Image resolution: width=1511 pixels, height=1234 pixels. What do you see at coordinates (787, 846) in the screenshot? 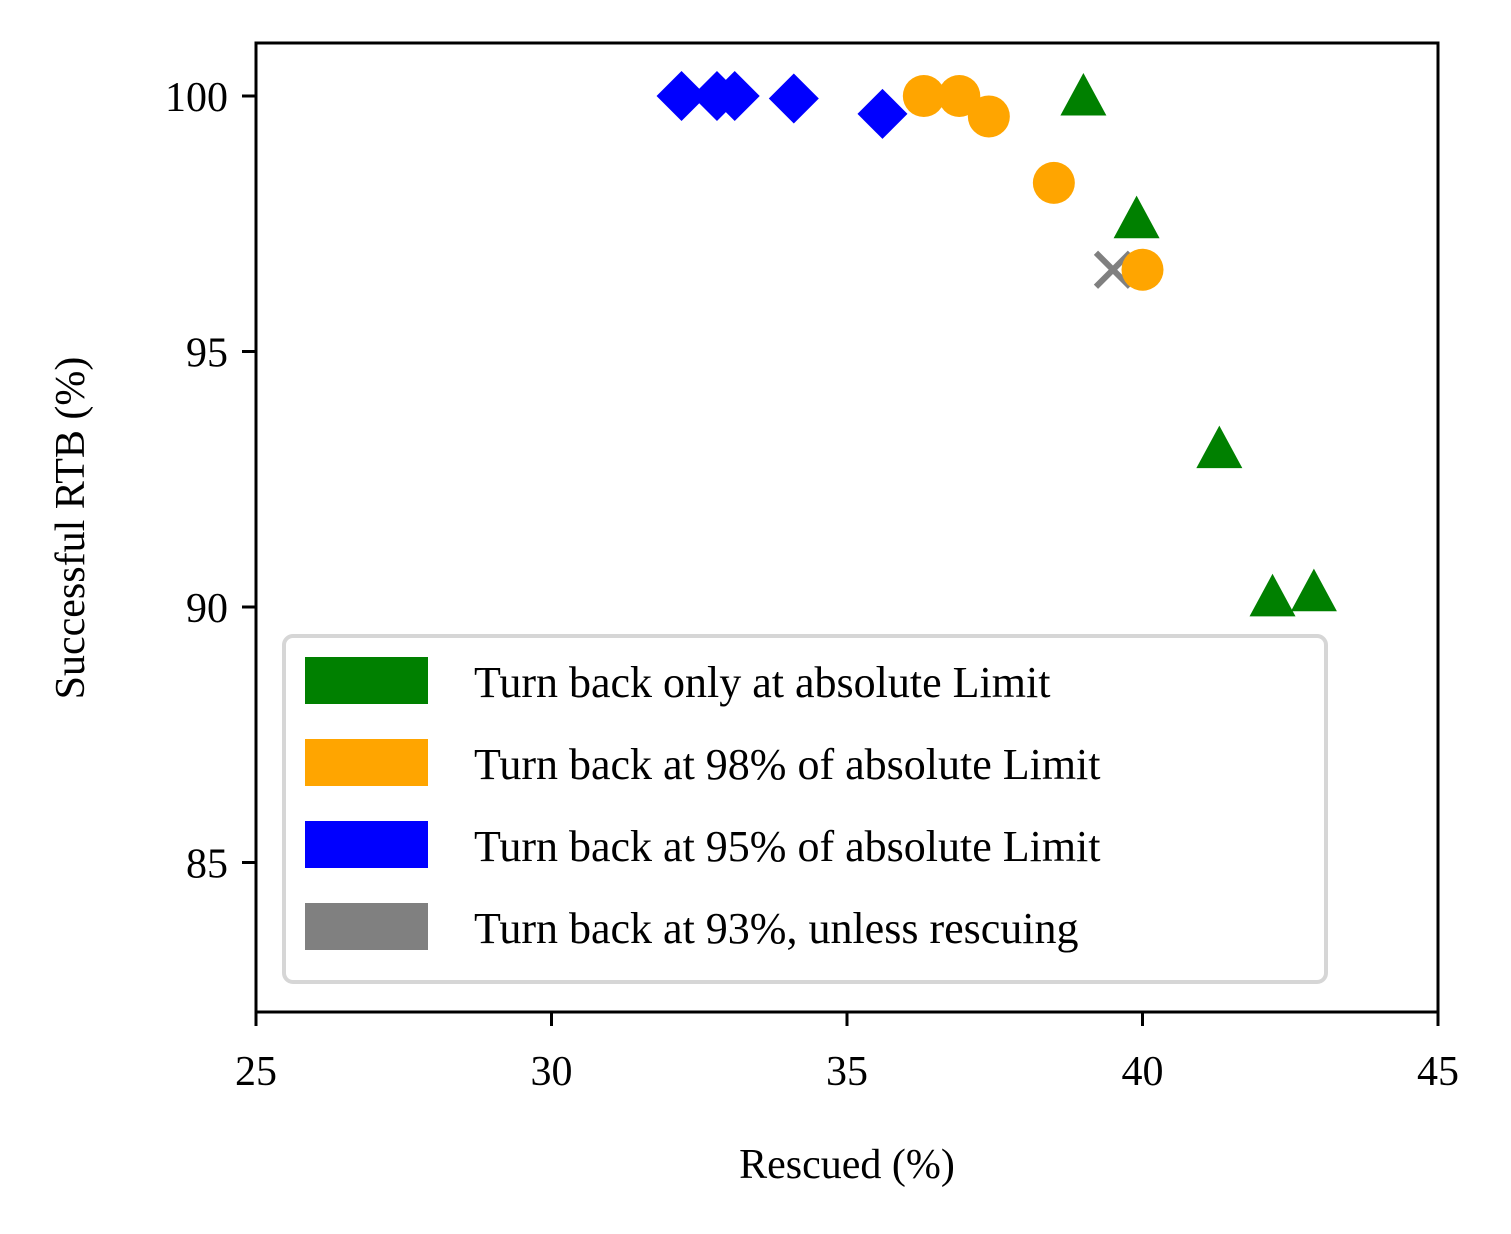
I see `legend-entry-label: Turn back at 95% of absolute Limit` at bounding box center [787, 846].